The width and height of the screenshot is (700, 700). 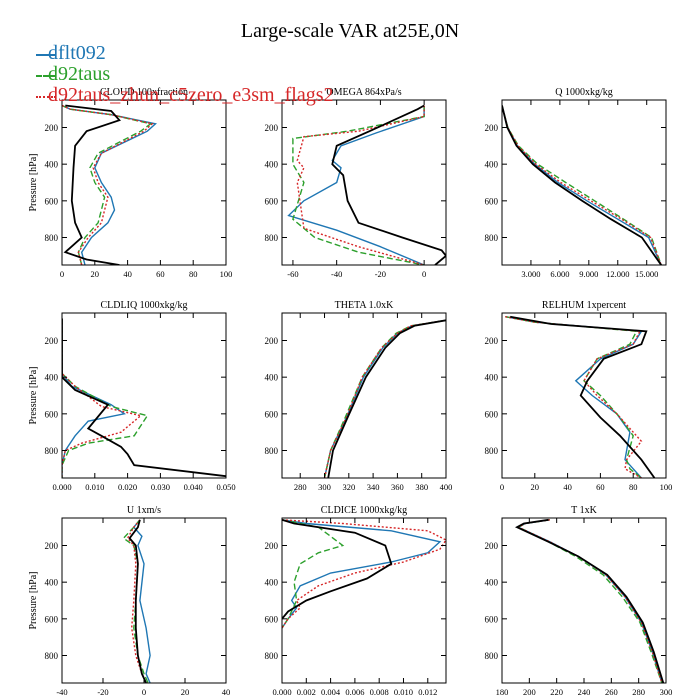 What do you see at coordinates (427, 692) in the screenshot?
I see `x-tick-label: 0.012` at bounding box center [427, 692].